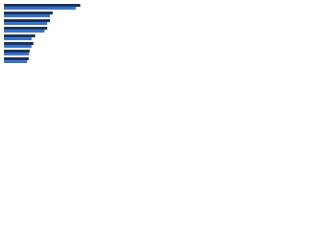  What do you see at coordinates (42, 33) in the screenshot?
I see `chart` at bounding box center [42, 33].